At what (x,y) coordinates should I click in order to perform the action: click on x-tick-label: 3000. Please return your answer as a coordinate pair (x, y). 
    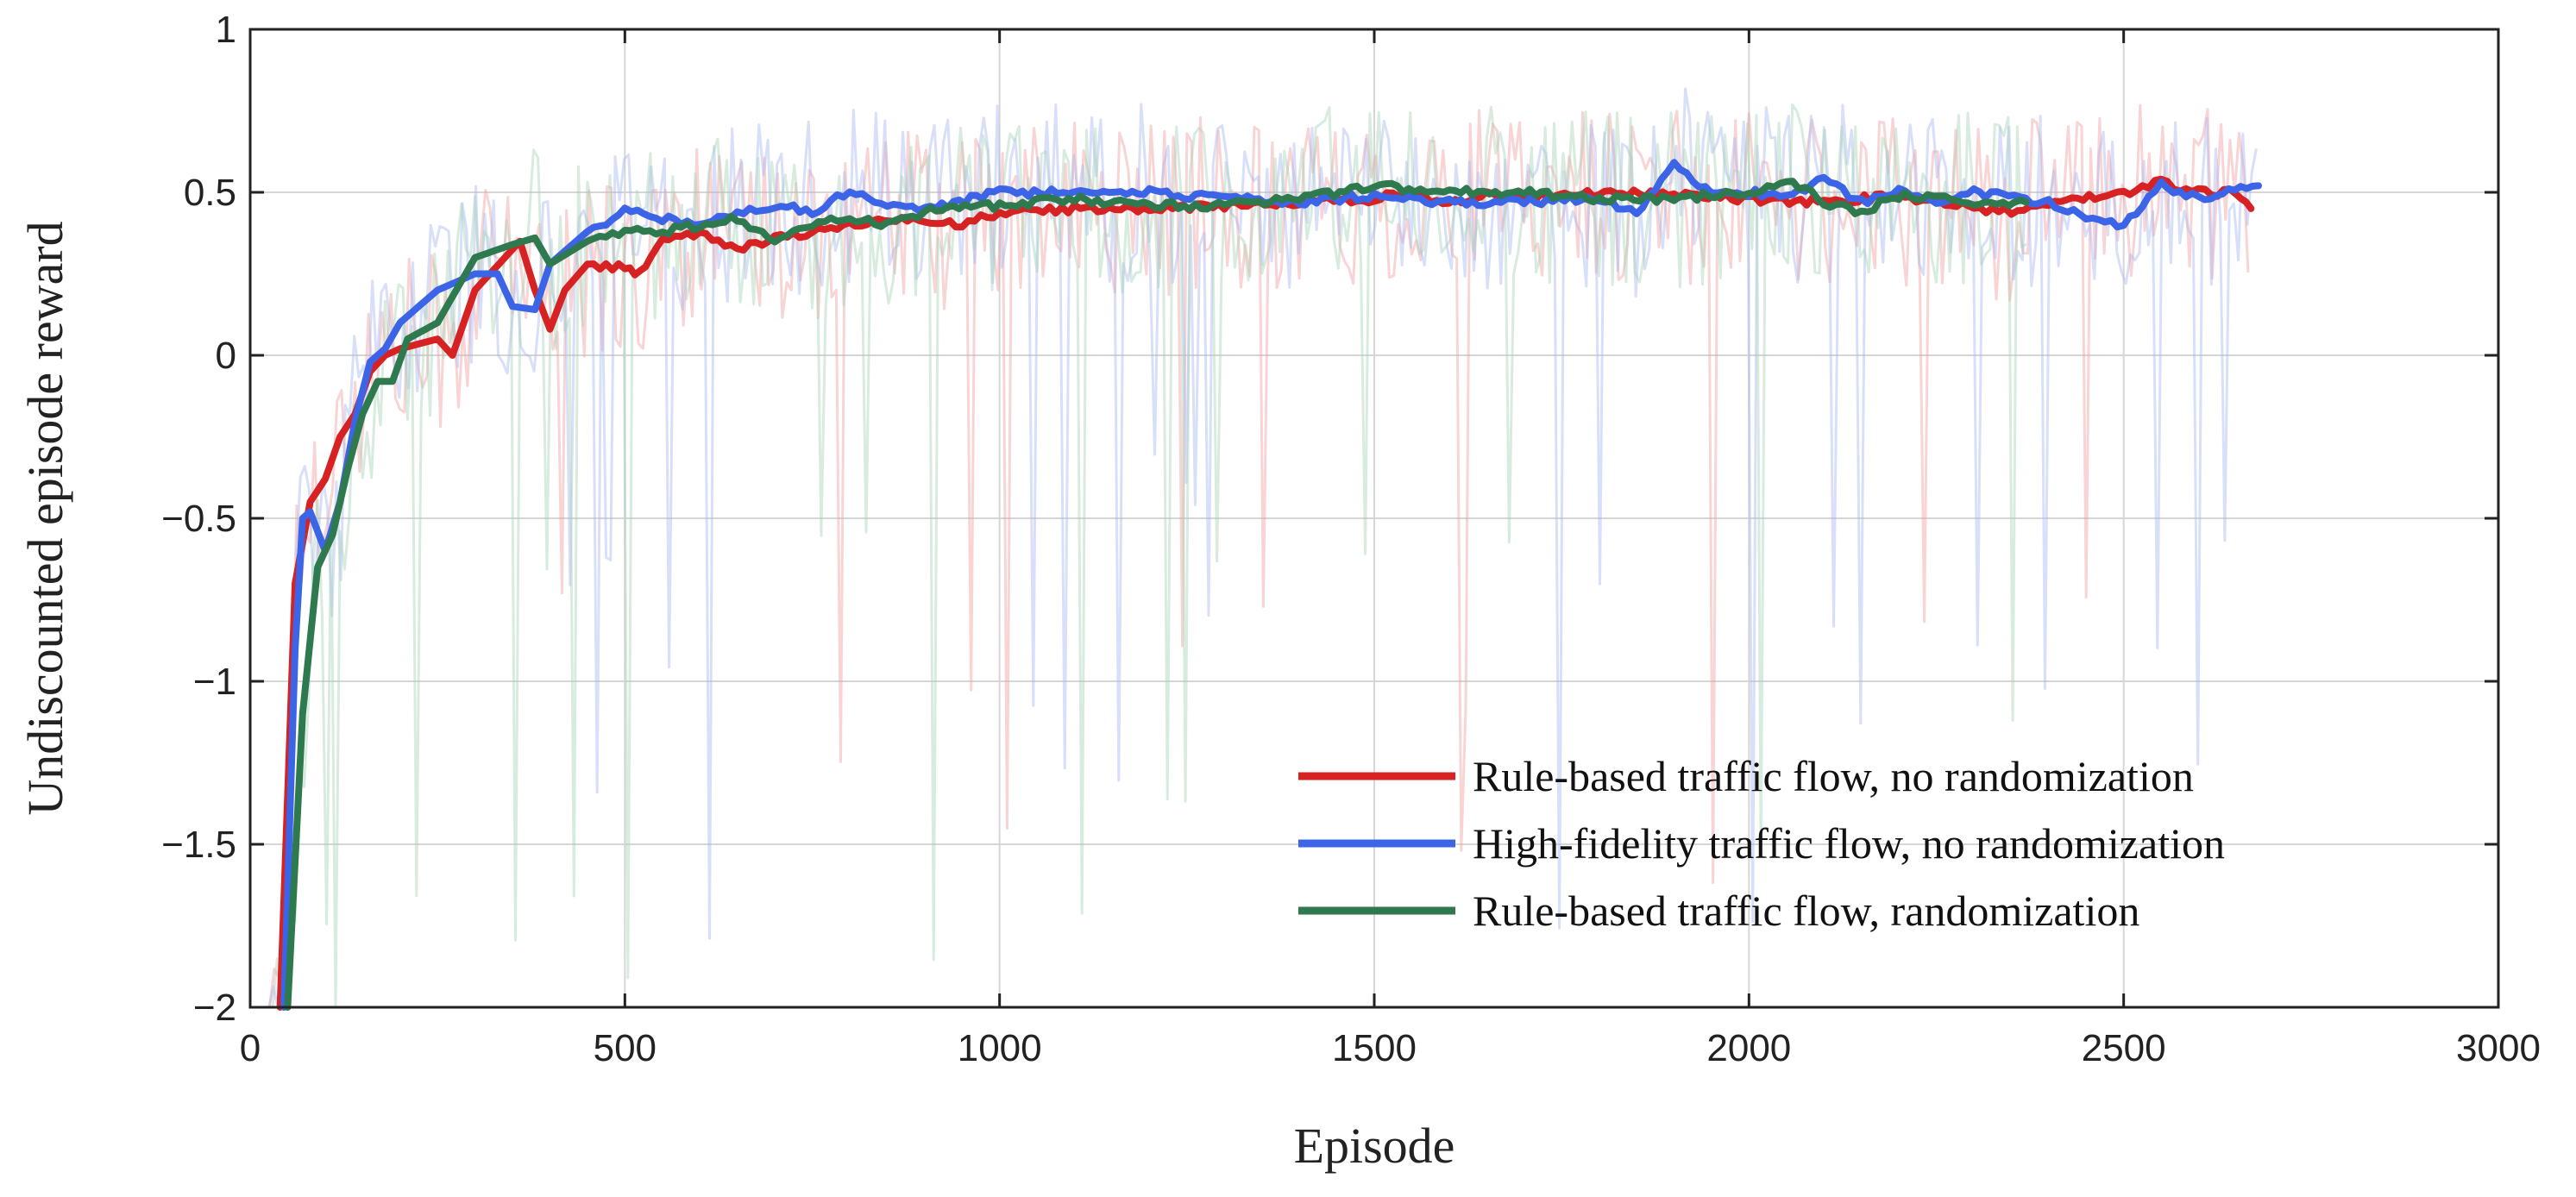
    Looking at the image, I should click on (2498, 1048).